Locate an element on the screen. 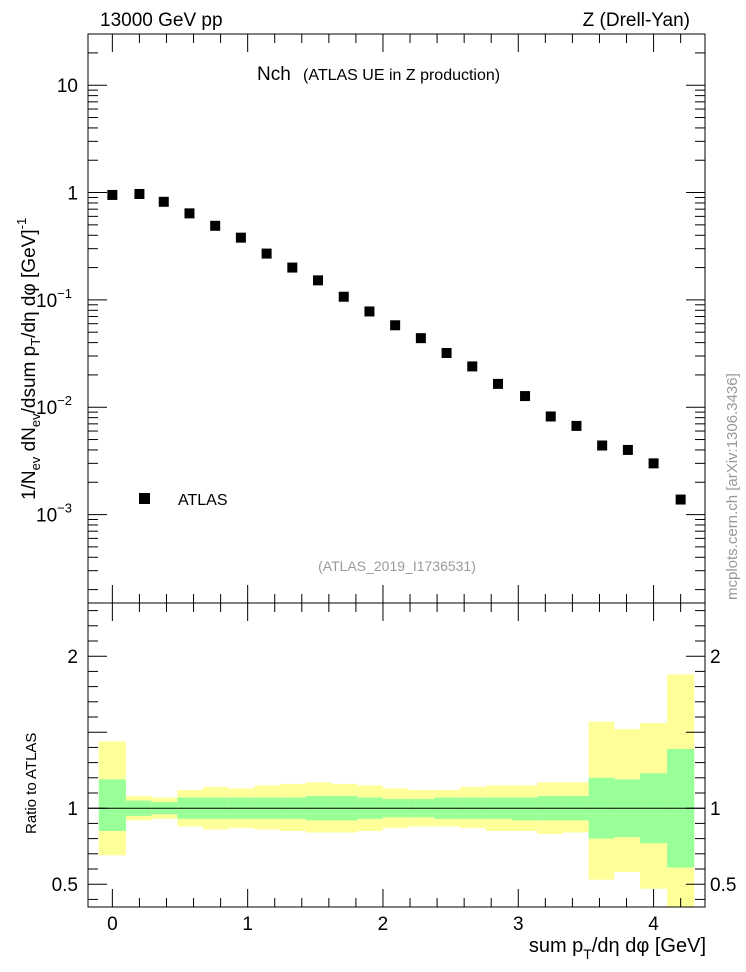 Image resolution: width=746 pixels, height=972 pixels. main-y-tick-label: 10⁻³ is located at coordinates (54, 514).